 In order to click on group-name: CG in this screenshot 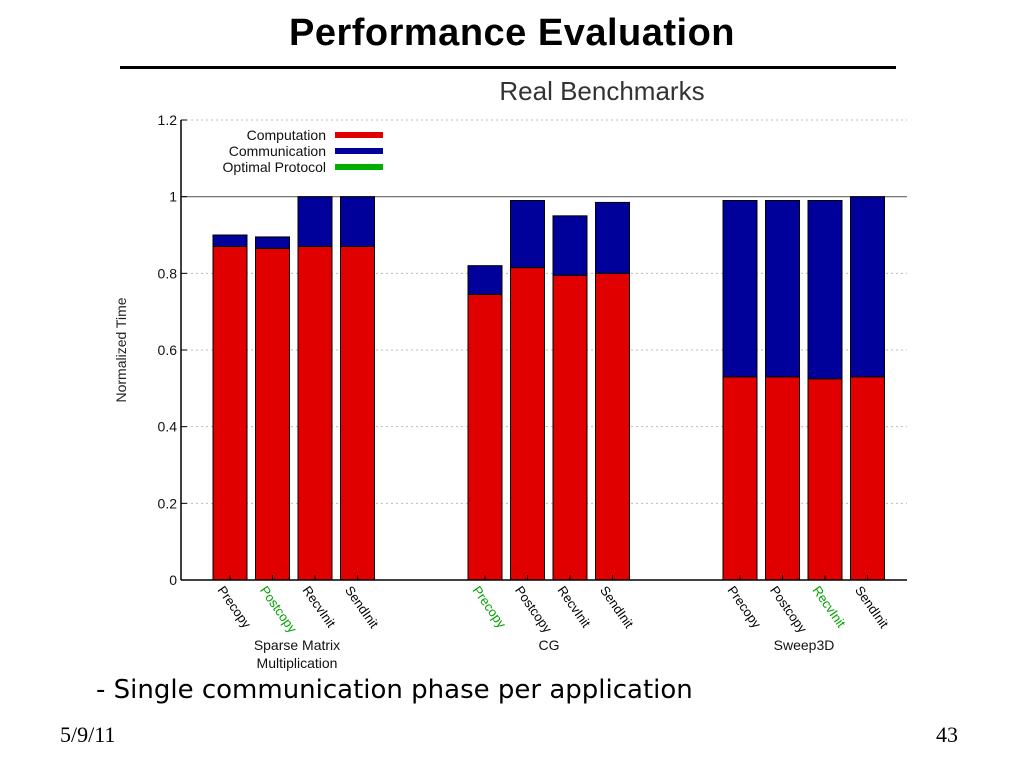, I will do `click(549, 645)`.